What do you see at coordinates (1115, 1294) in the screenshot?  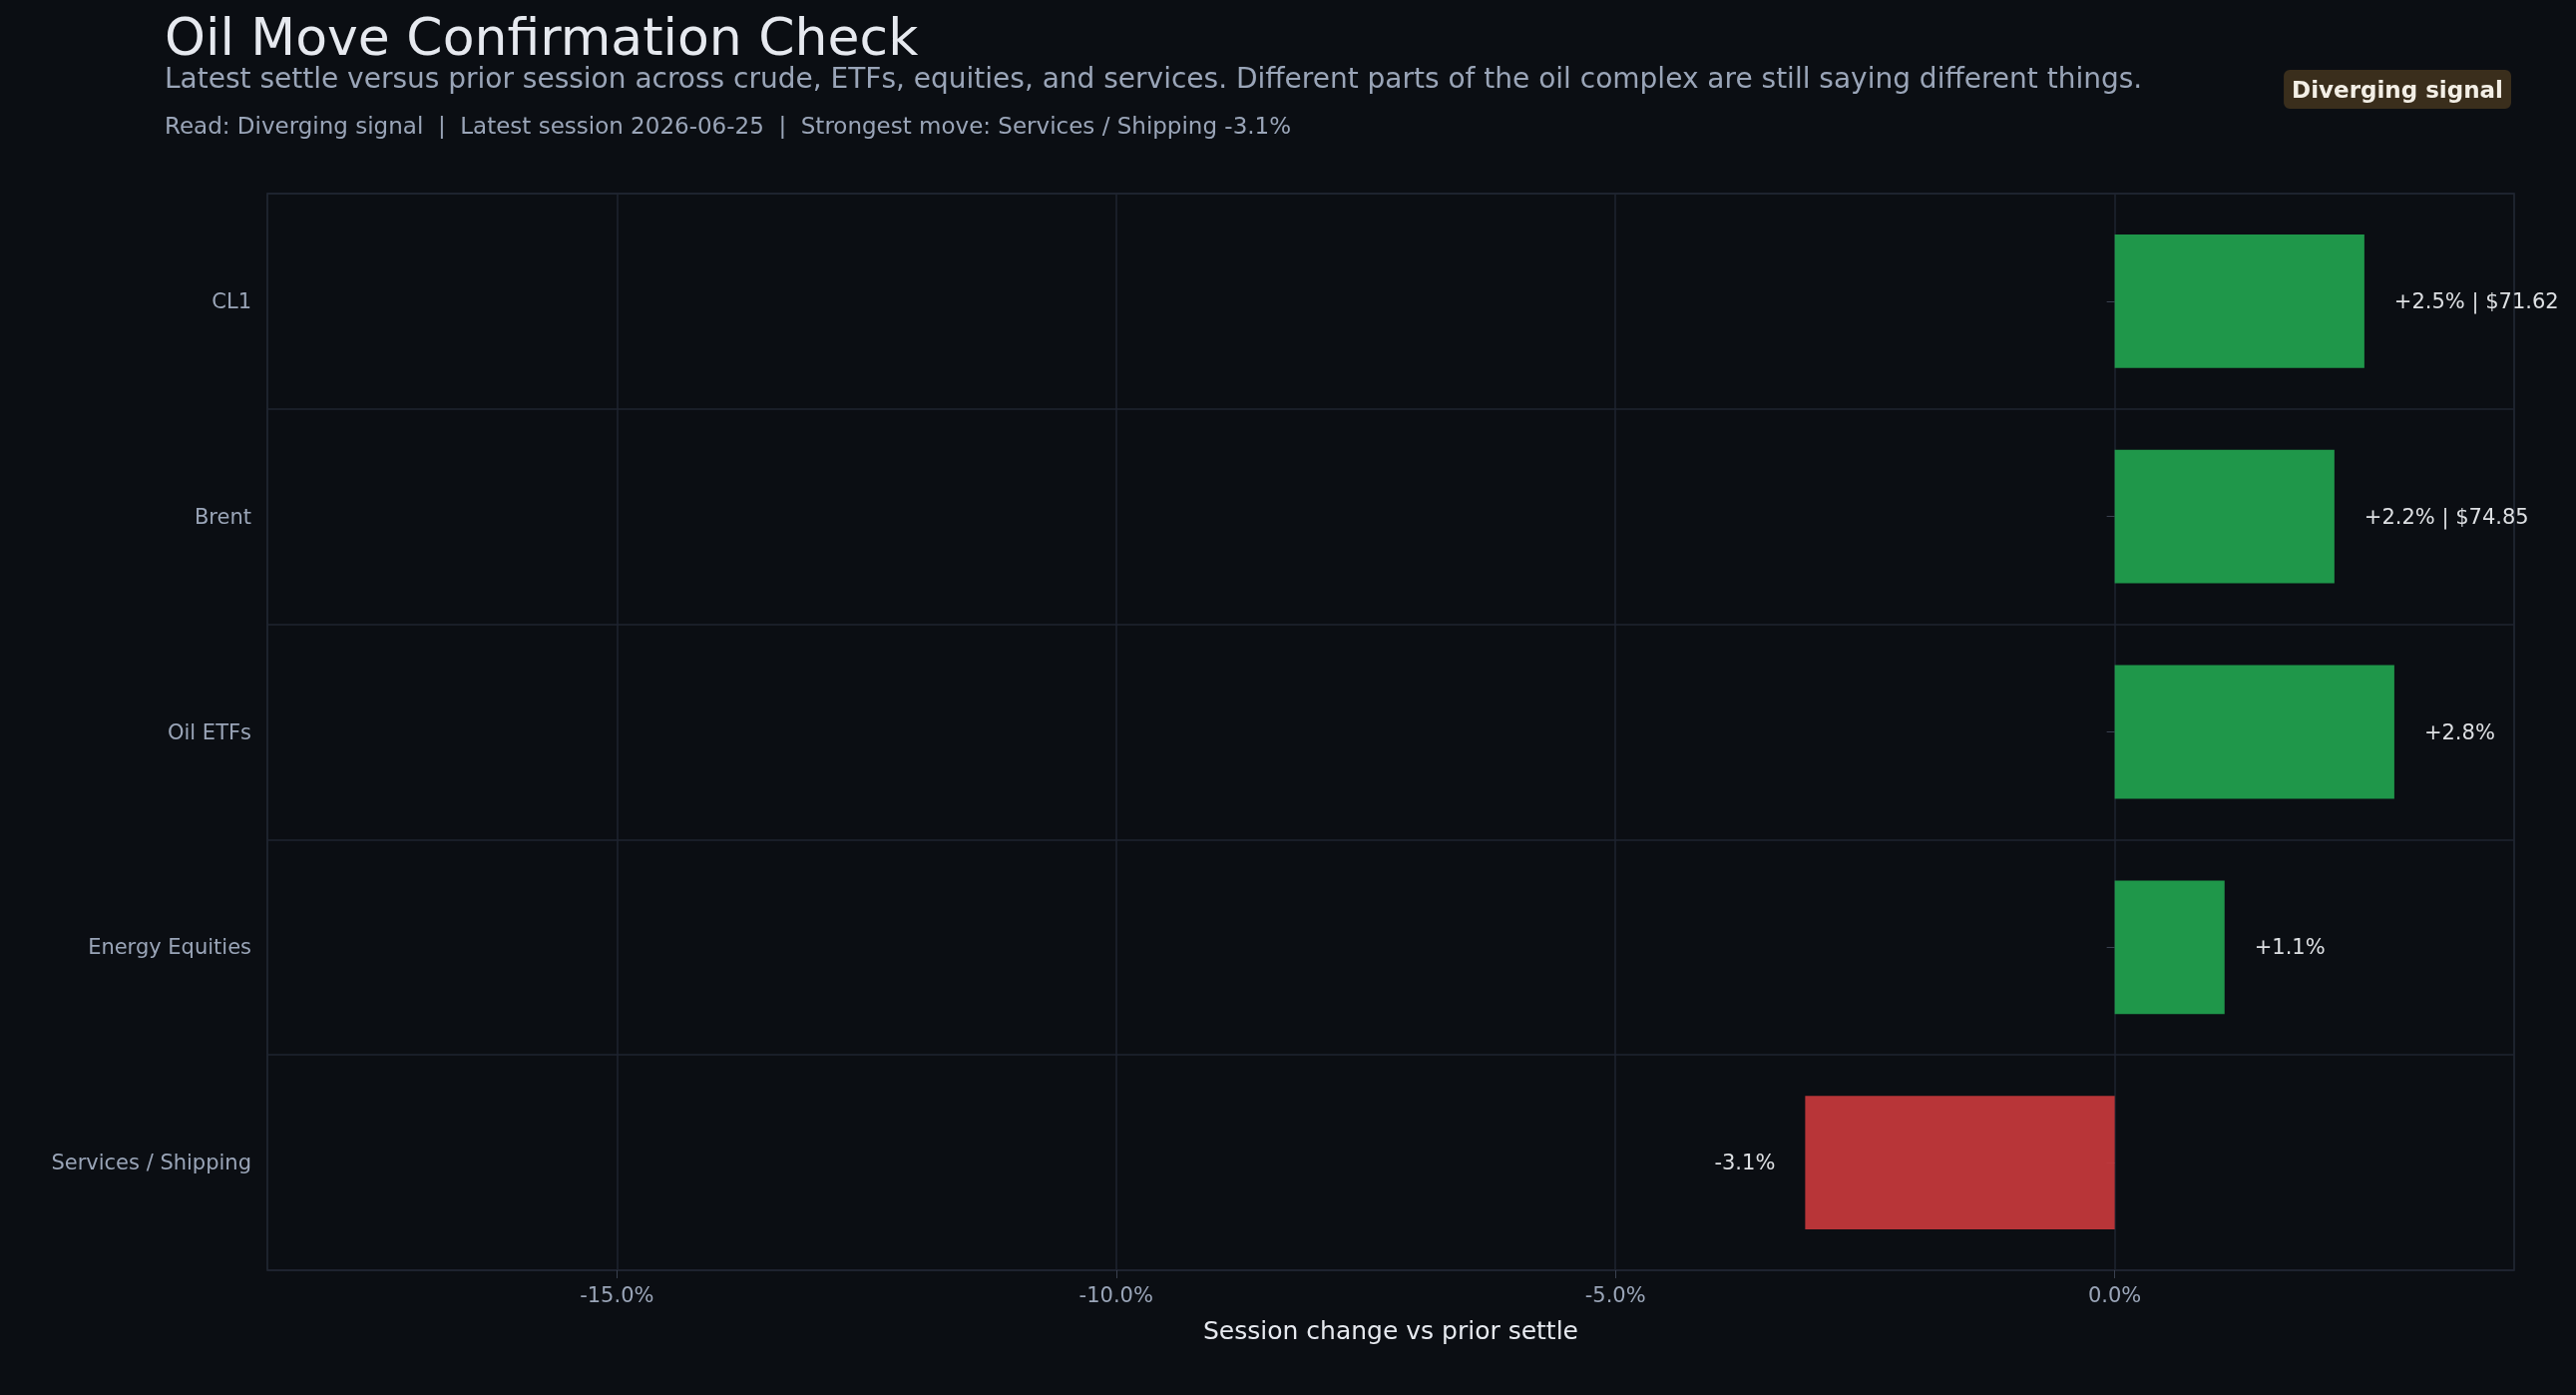 I see `x-tick-label: -10.0%` at bounding box center [1115, 1294].